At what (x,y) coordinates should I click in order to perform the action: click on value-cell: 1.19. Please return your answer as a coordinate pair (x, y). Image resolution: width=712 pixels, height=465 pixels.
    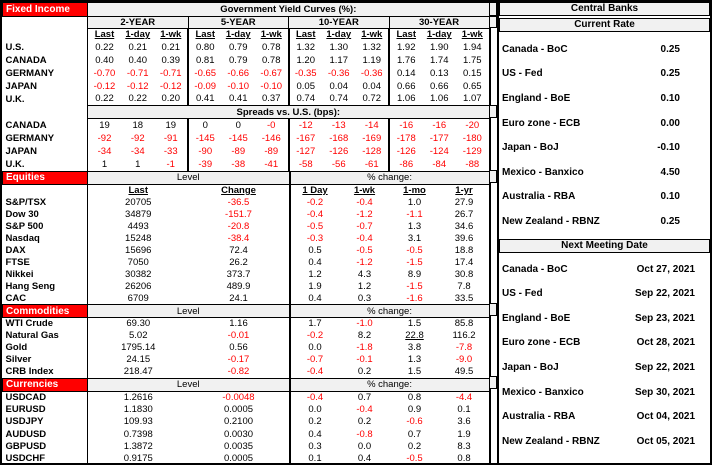
    Looking at the image, I should click on (372, 60).